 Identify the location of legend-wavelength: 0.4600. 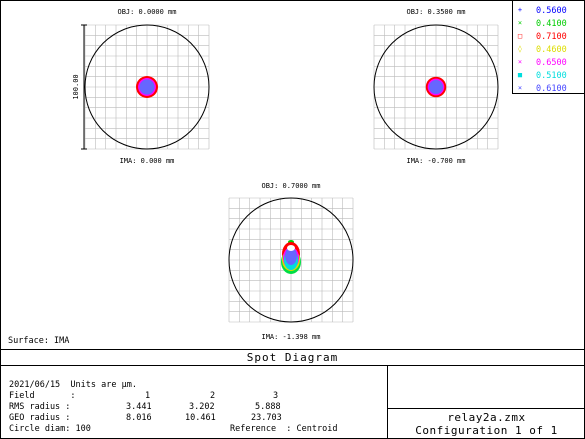
(551, 50).